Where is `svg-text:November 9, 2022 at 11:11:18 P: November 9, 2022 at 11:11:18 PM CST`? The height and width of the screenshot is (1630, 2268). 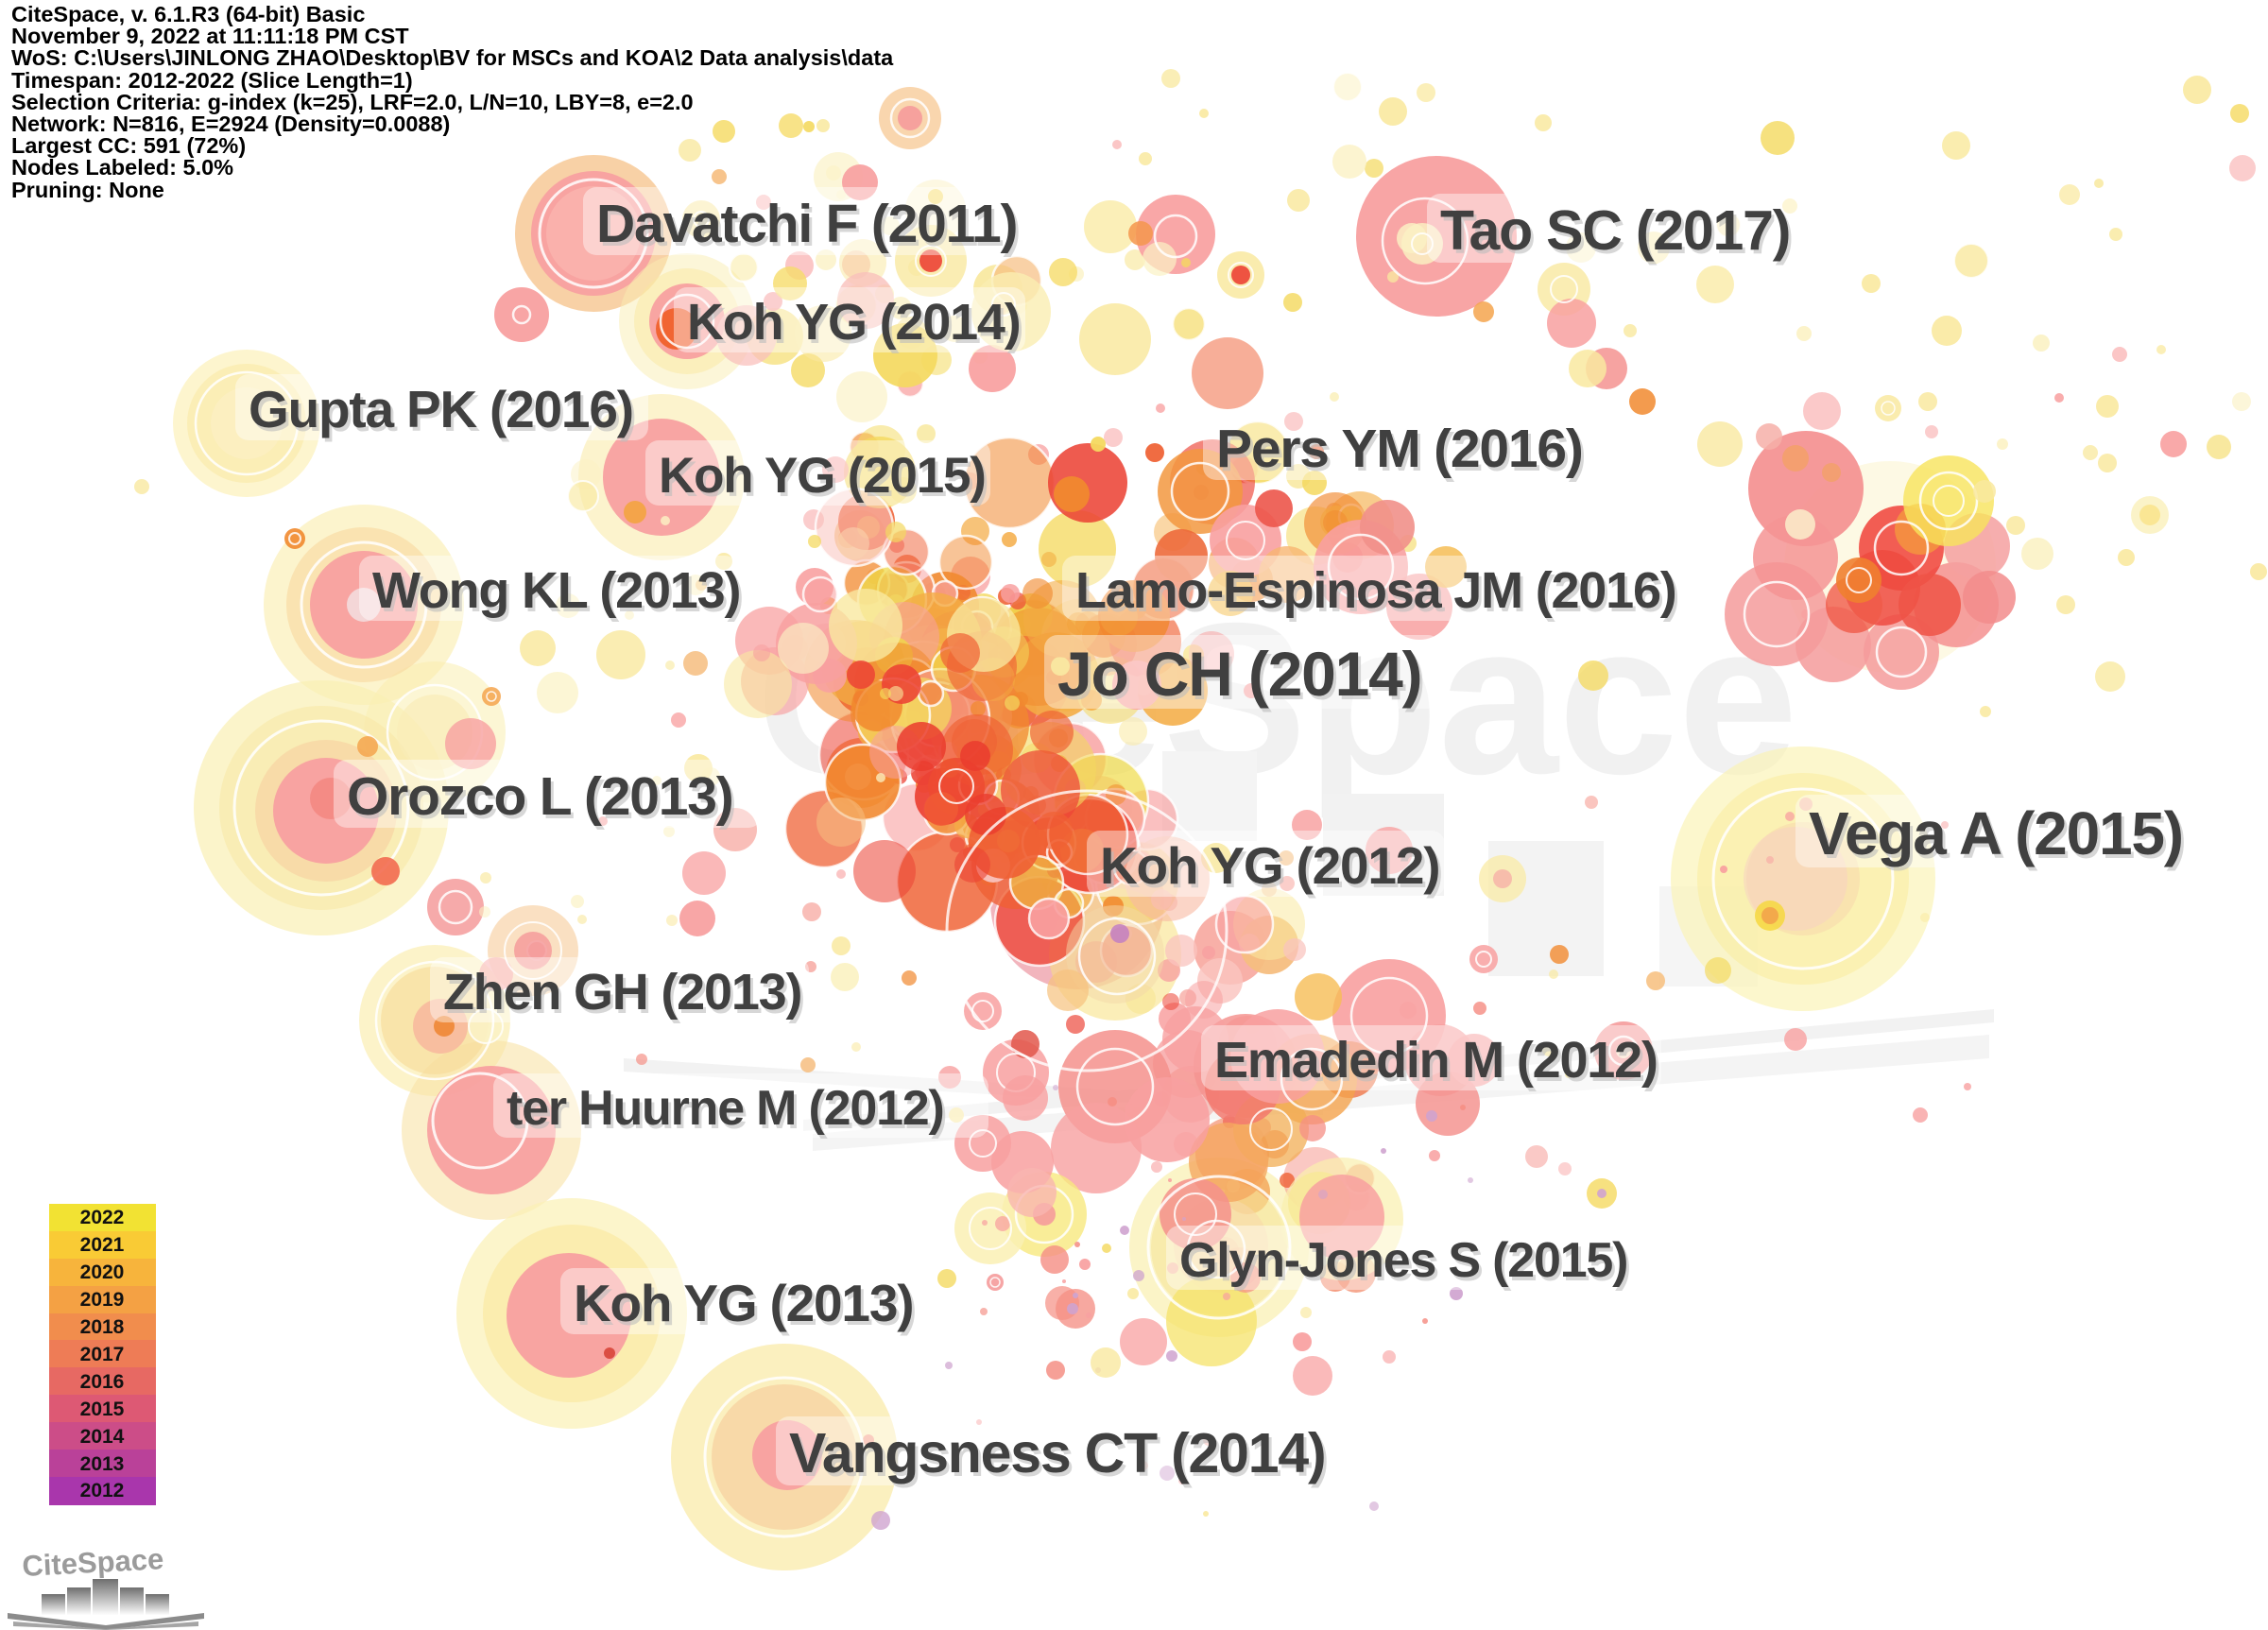
svg-text:November 9, 2022 at 11:11:18 P: November 9, 2022 at 11:11:18 PM CST is located at coordinates (210, 36).